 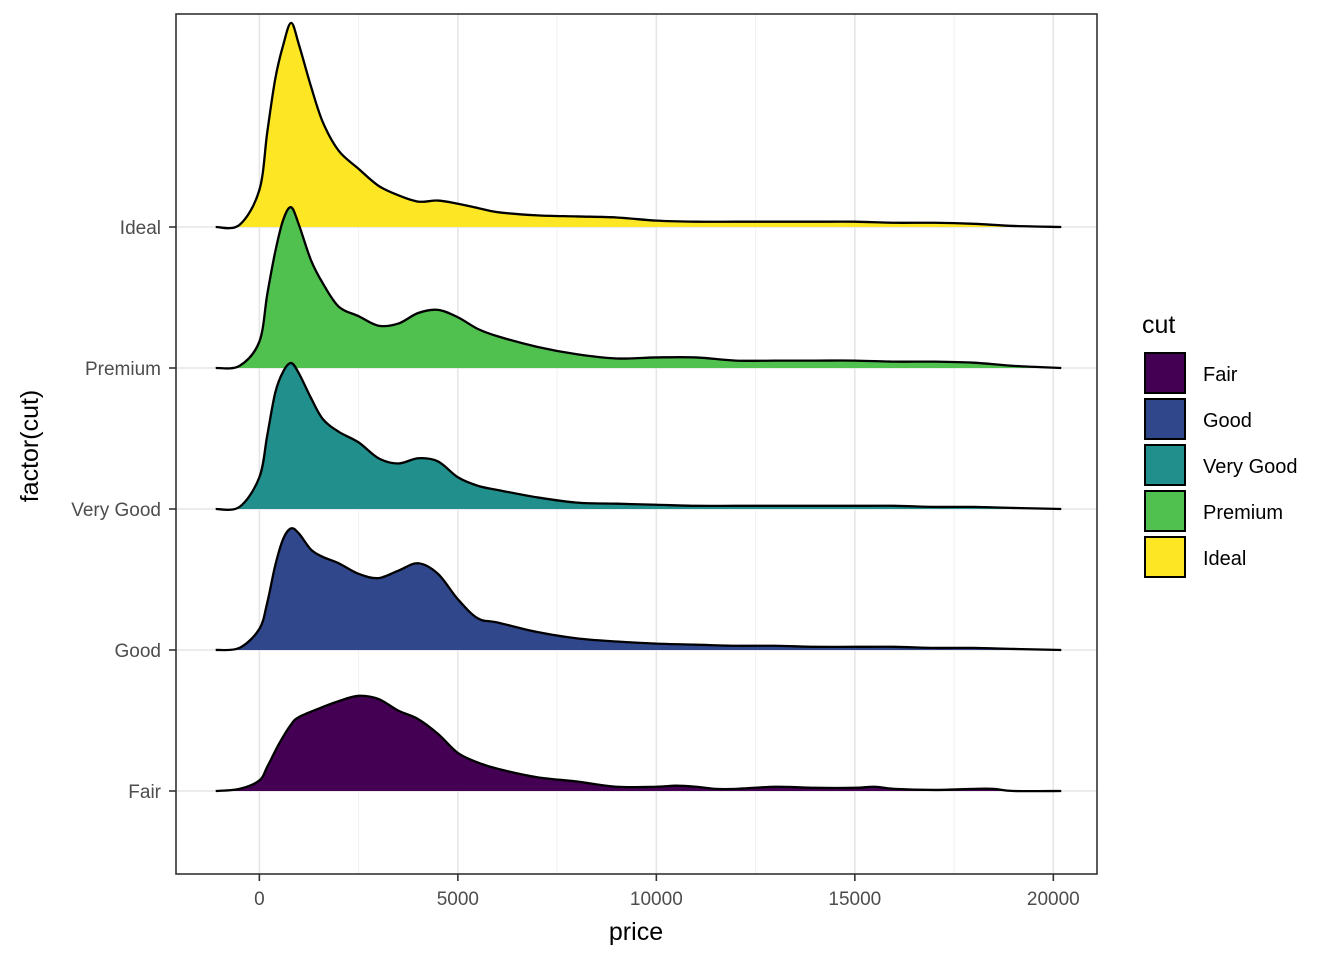 I want to click on ridge-good, so click(x=638, y=589).